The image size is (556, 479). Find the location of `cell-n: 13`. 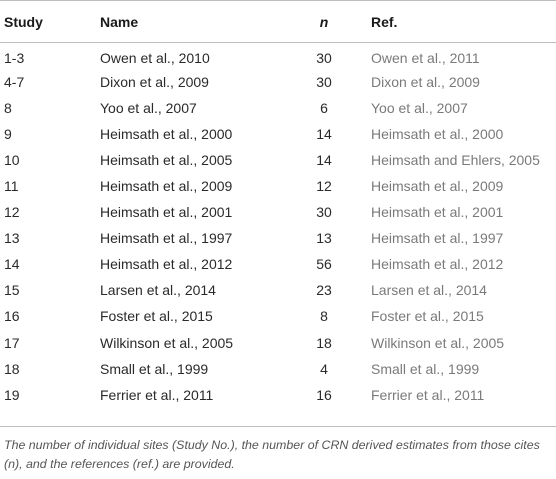

cell-n: 13 is located at coordinates (324, 238).